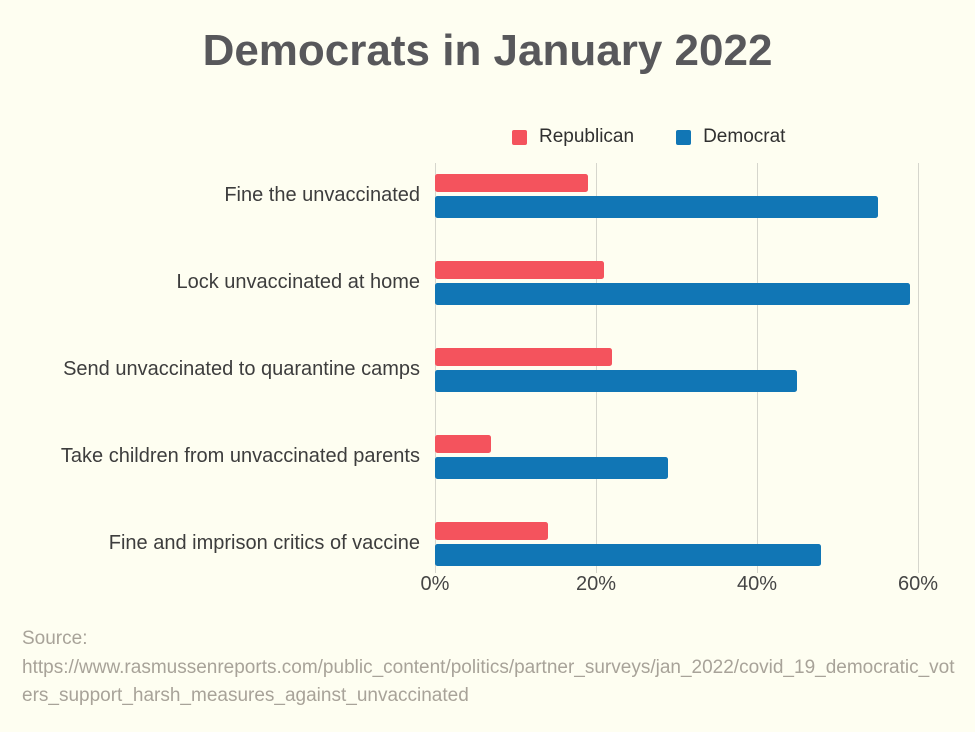 The width and height of the screenshot is (975, 732). What do you see at coordinates (519, 137) in the screenshot?
I see `legend-swatch-republican-icon` at bounding box center [519, 137].